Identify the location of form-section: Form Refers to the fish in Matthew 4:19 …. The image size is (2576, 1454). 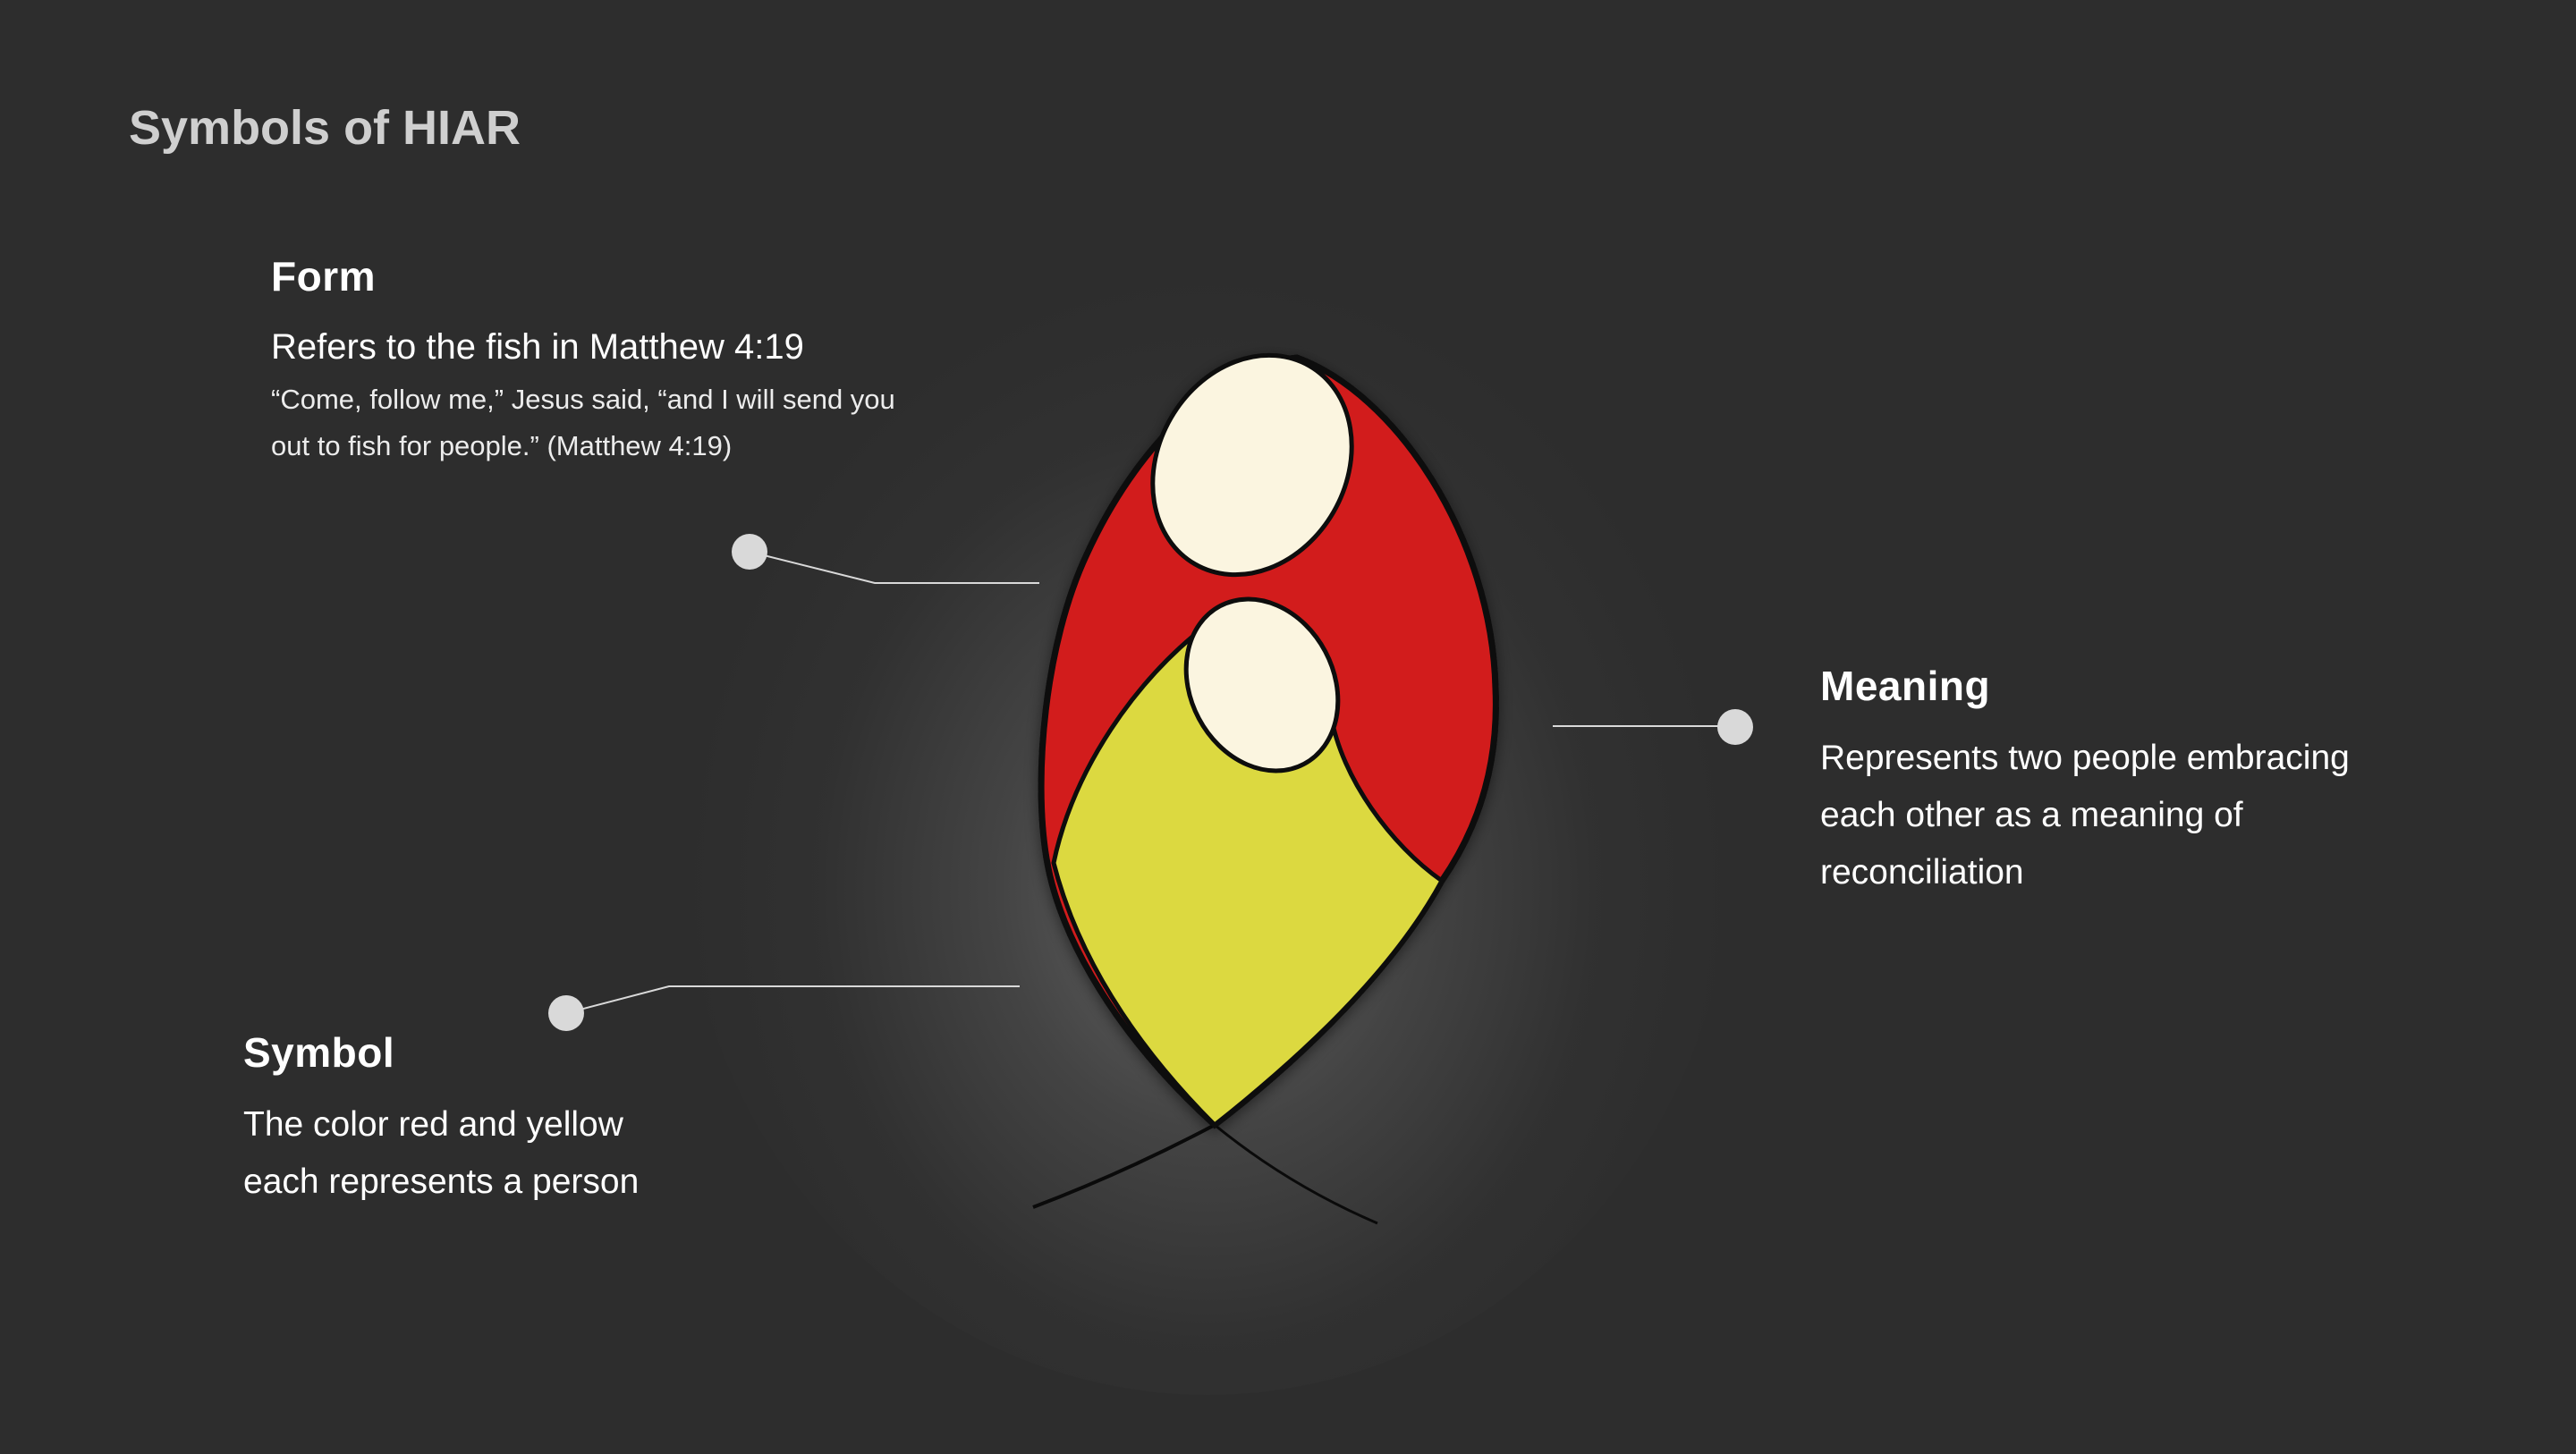
(611, 361).